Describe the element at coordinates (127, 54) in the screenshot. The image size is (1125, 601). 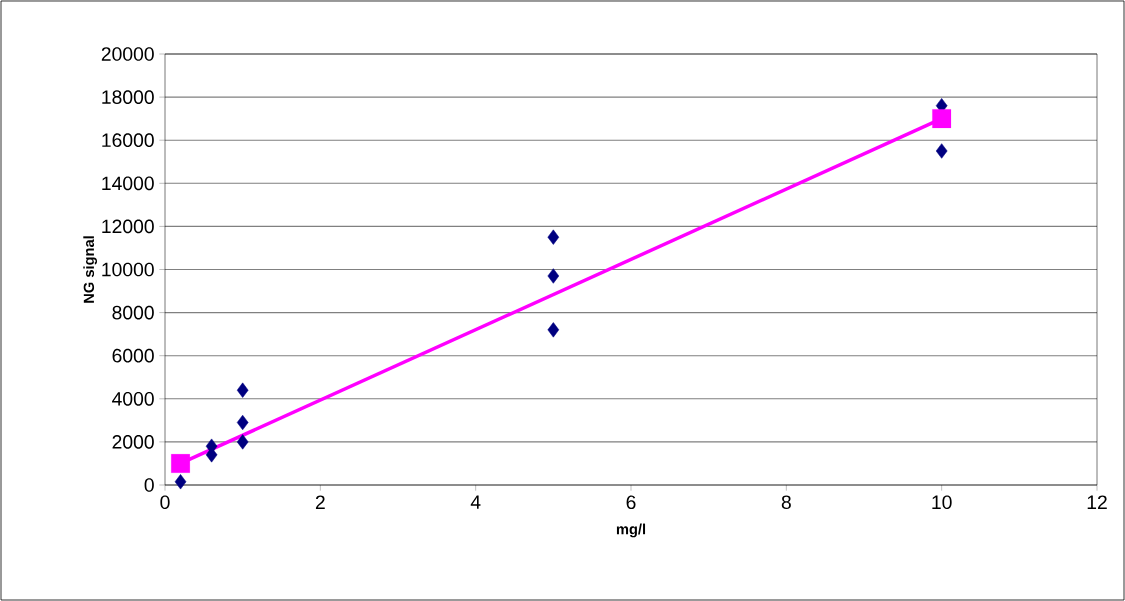
I see `y-tick-label: 20000` at that location.